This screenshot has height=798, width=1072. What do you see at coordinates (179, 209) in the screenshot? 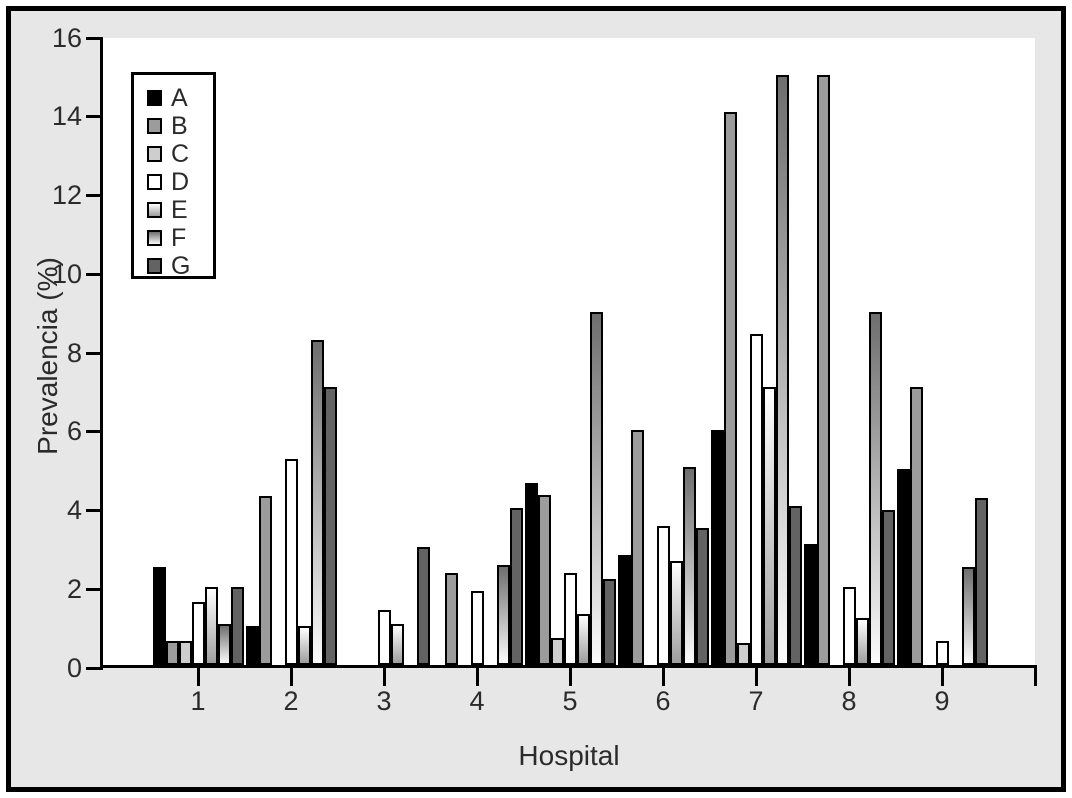
I see `legend-label: E` at bounding box center [179, 209].